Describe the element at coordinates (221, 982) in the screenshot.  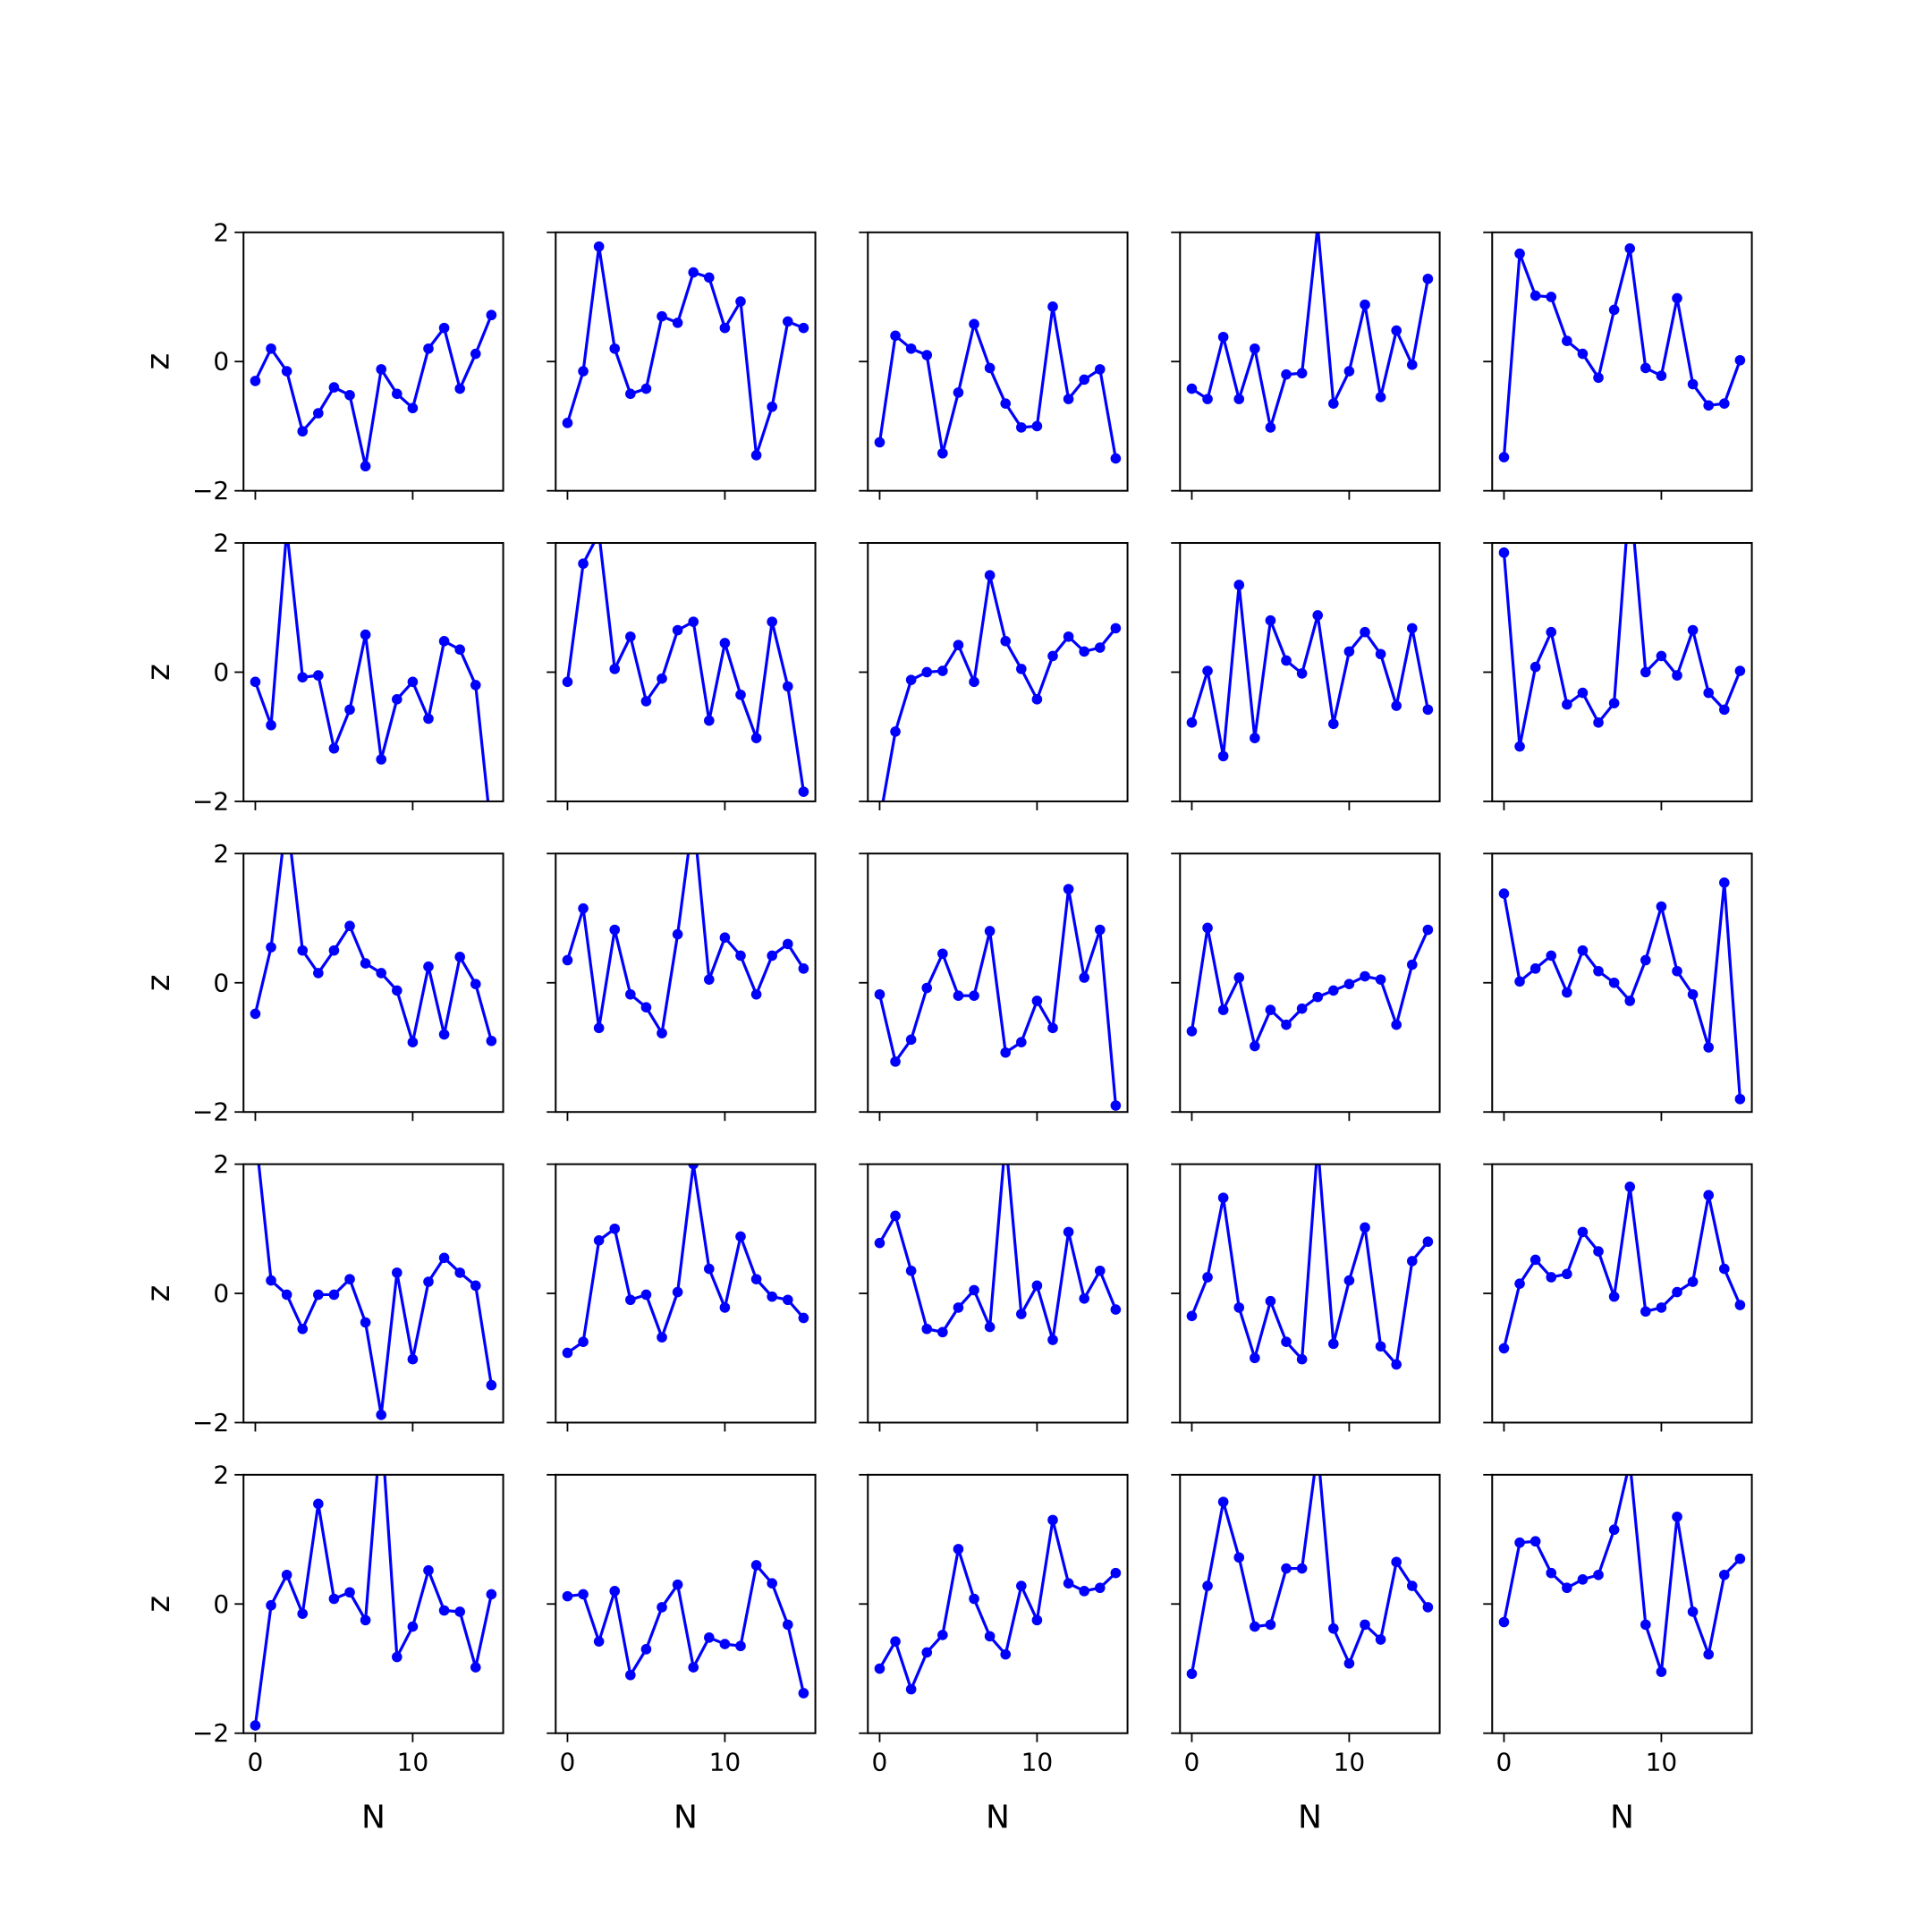
I see `y-tick-label: 0` at that location.